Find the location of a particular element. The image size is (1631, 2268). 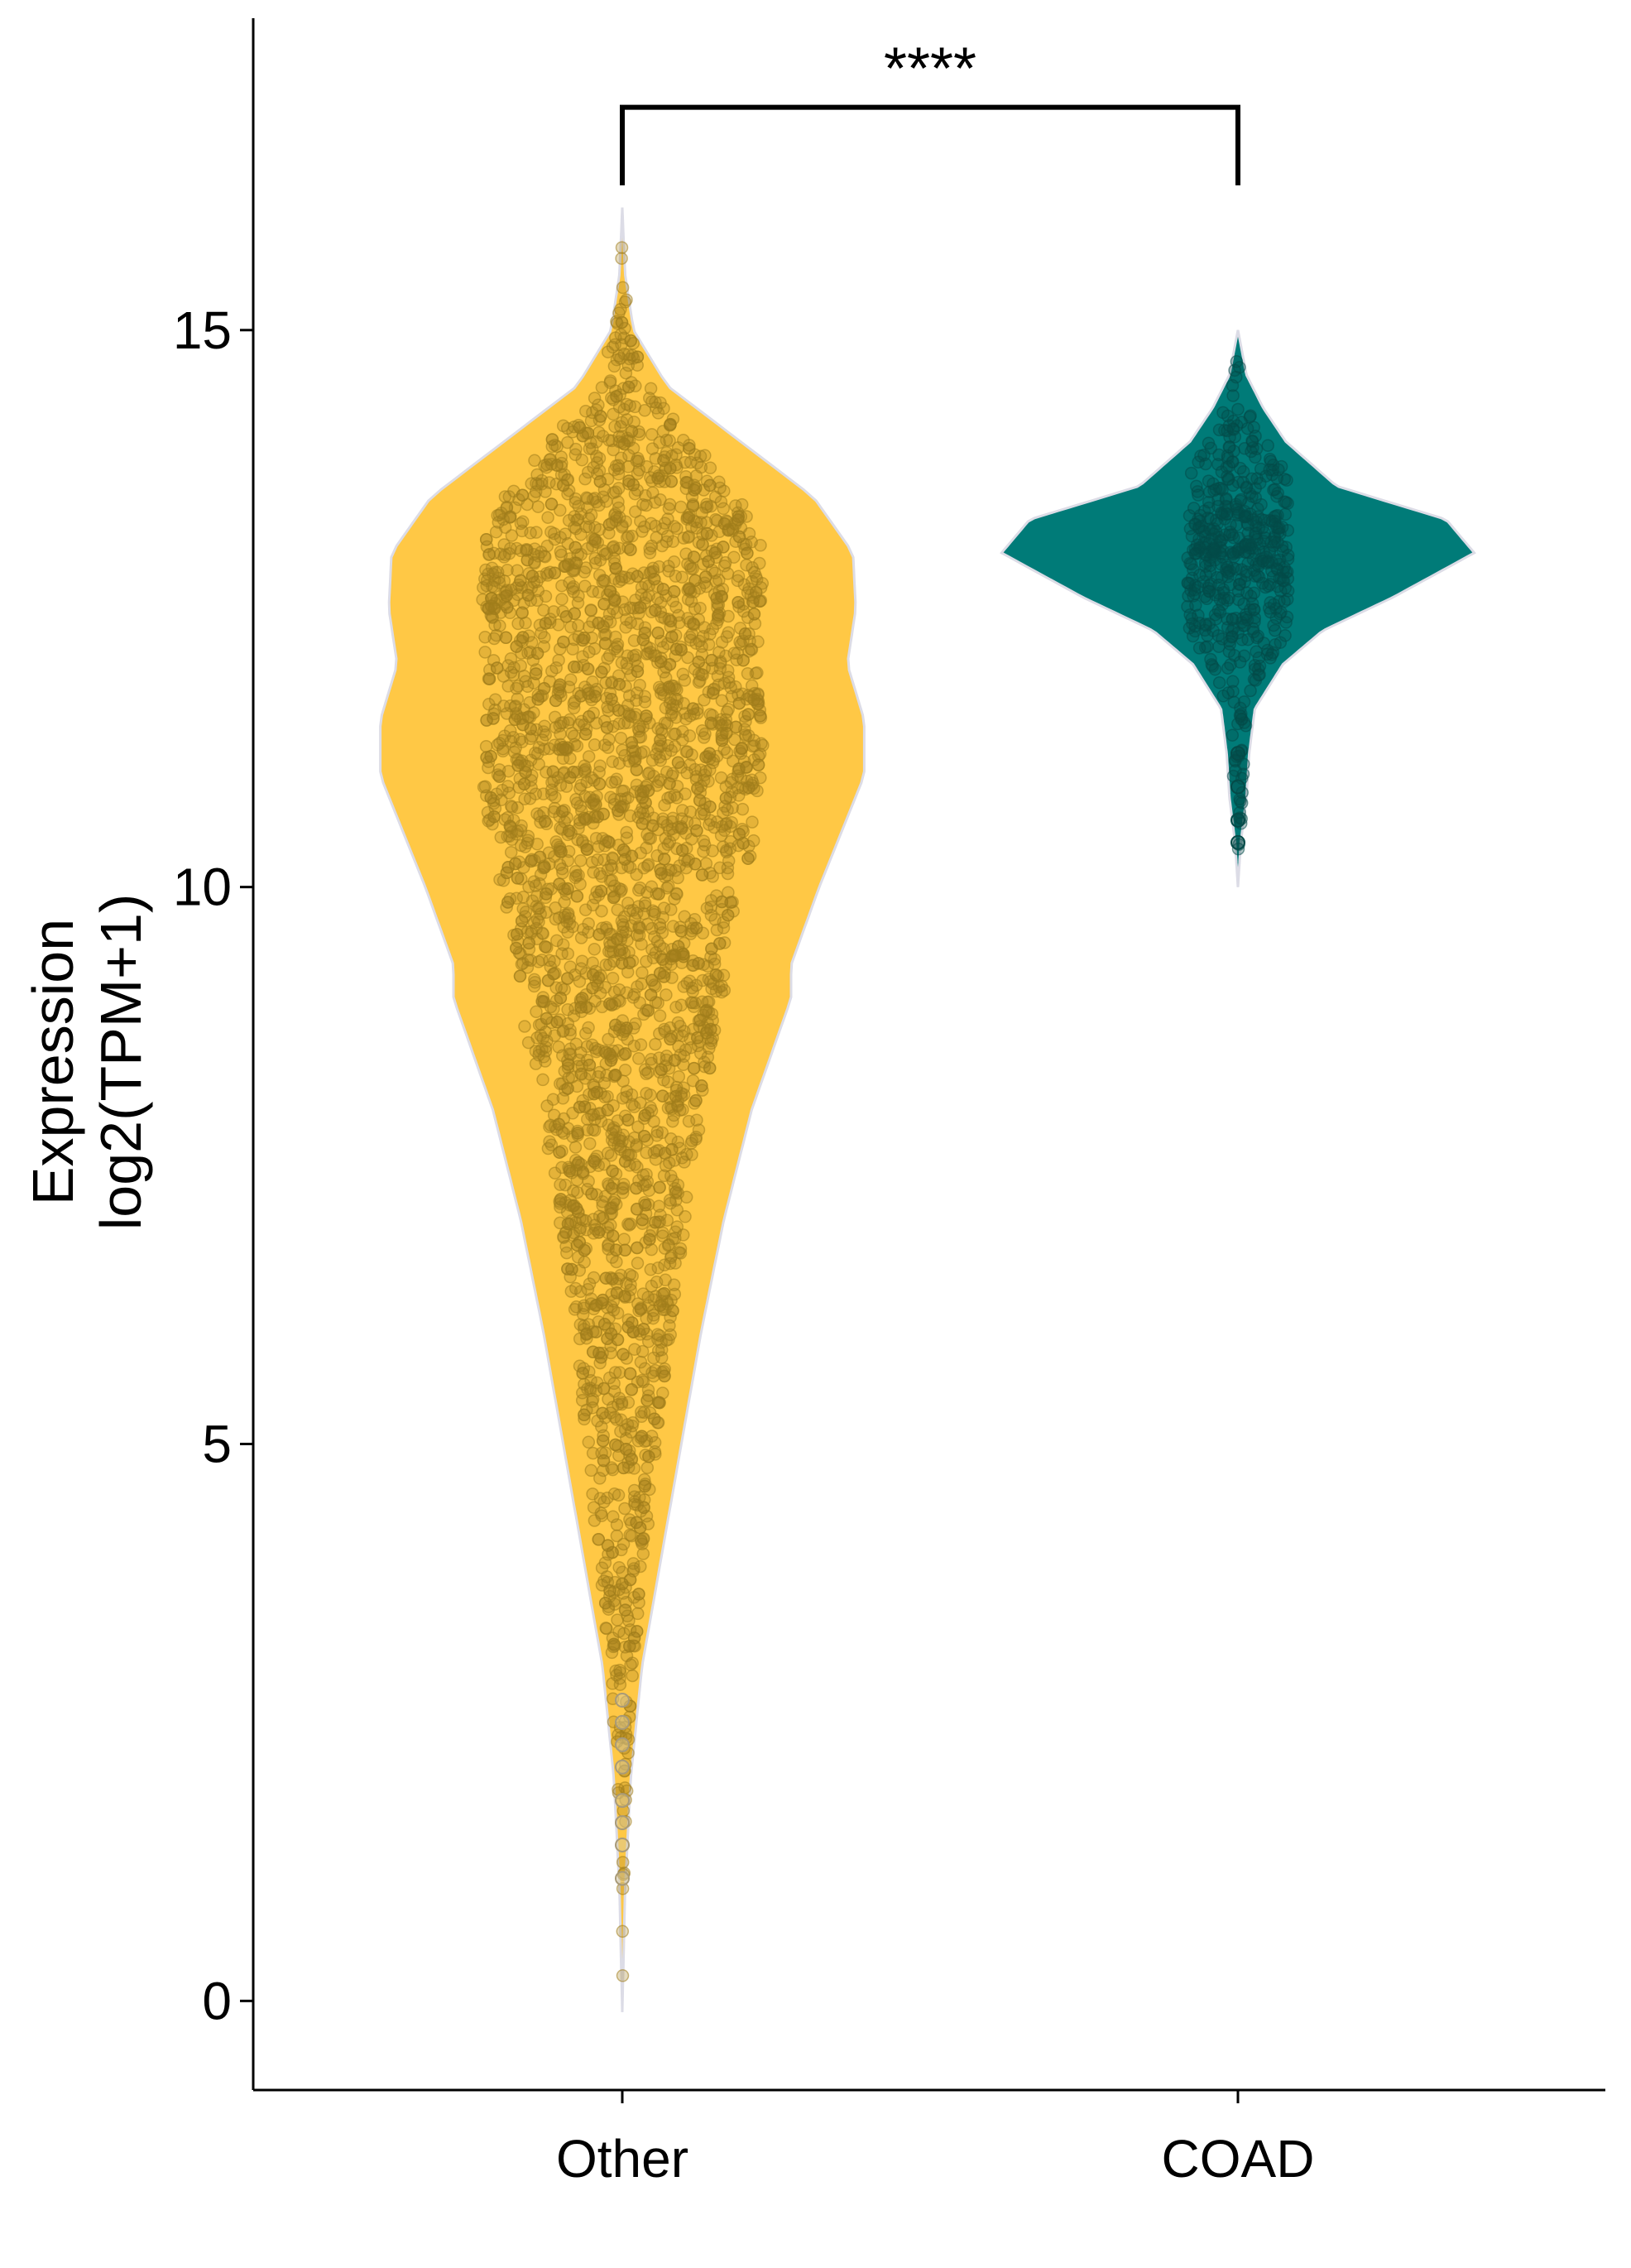

y-axis-title-line-1: Expression is located at coordinates (53, 1062).